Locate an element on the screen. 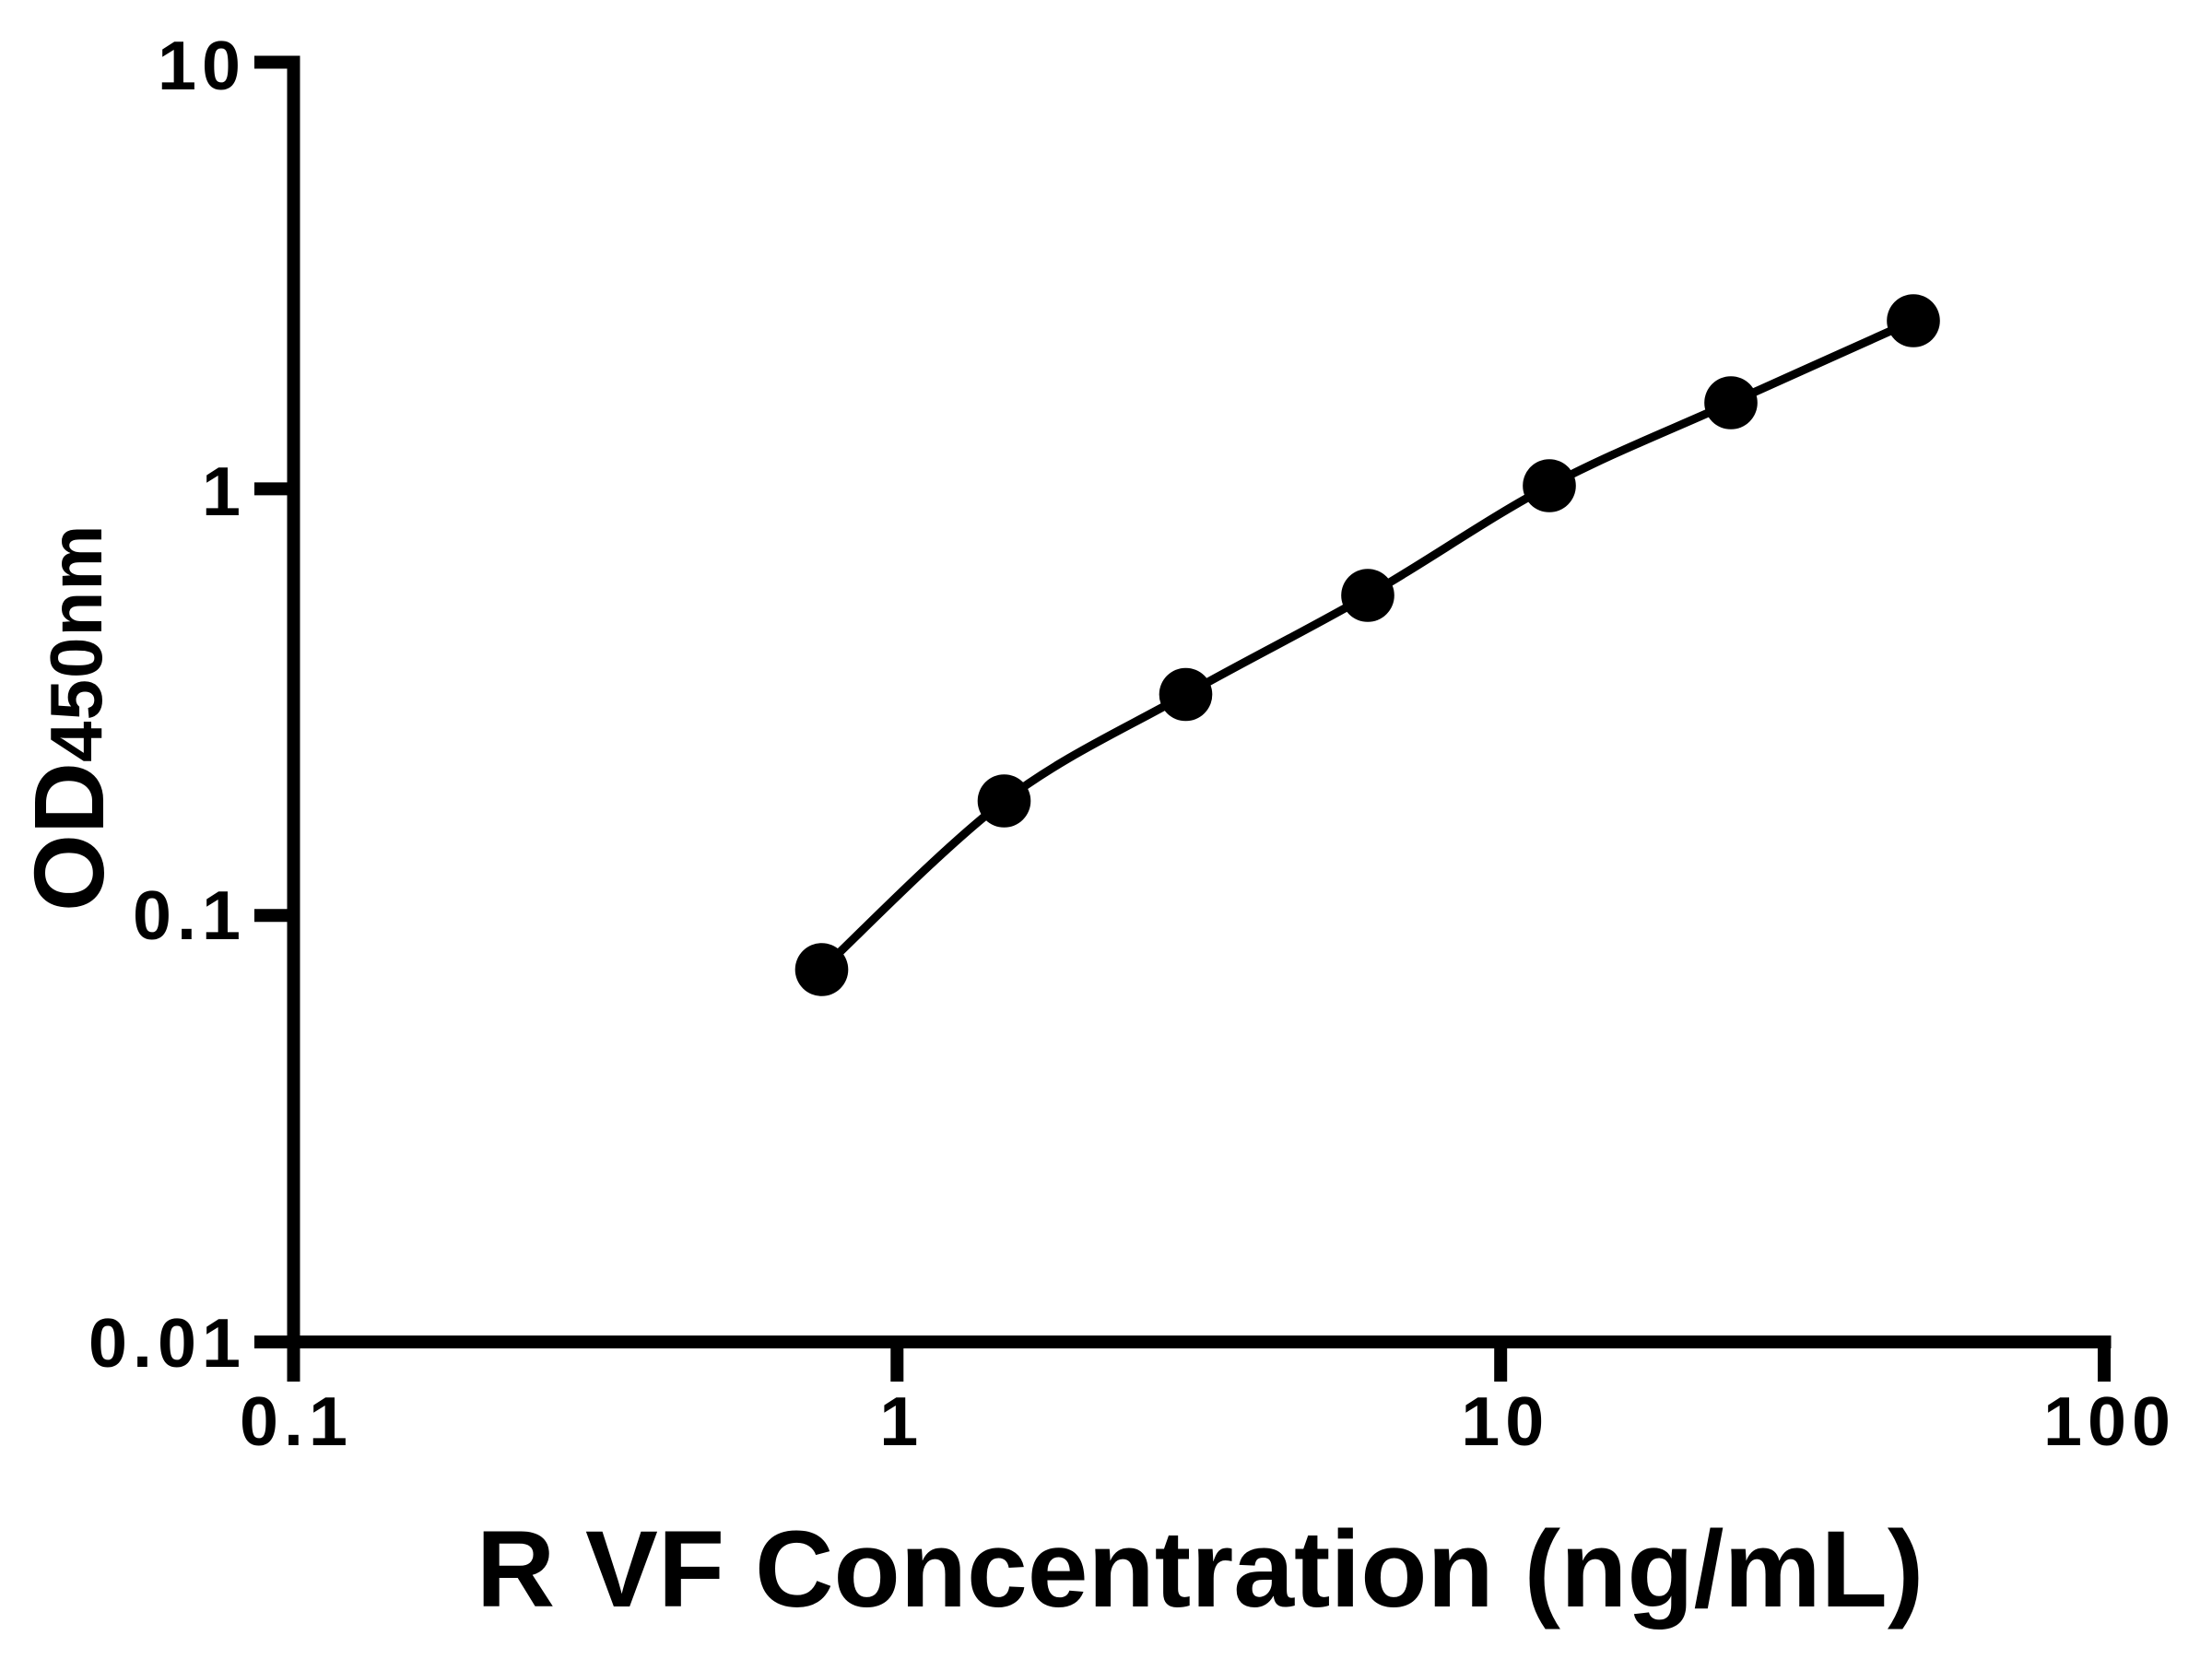 This screenshot has height=1659, width=2212. svg-text: R VF Concentration (ng/mL) is located at coordinates (1200, 1569).